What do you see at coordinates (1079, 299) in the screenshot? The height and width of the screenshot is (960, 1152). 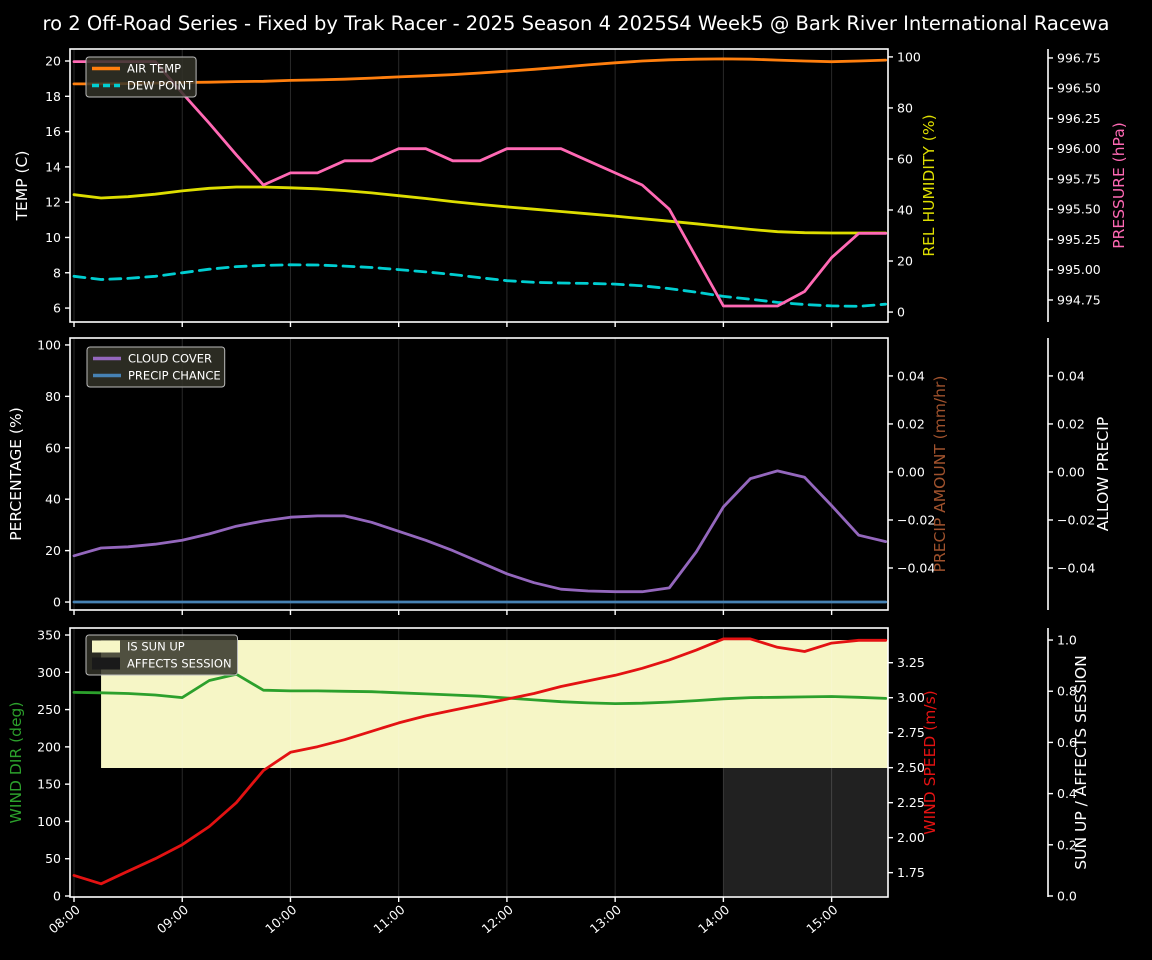 I see `y-tick-label: 994.75` at bounding box center [1079, 299].